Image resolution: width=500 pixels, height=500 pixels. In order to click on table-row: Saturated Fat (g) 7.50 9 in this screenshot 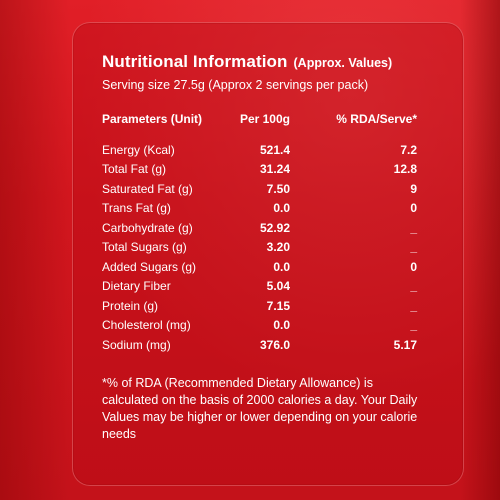, I will do `click(267, 189)`.